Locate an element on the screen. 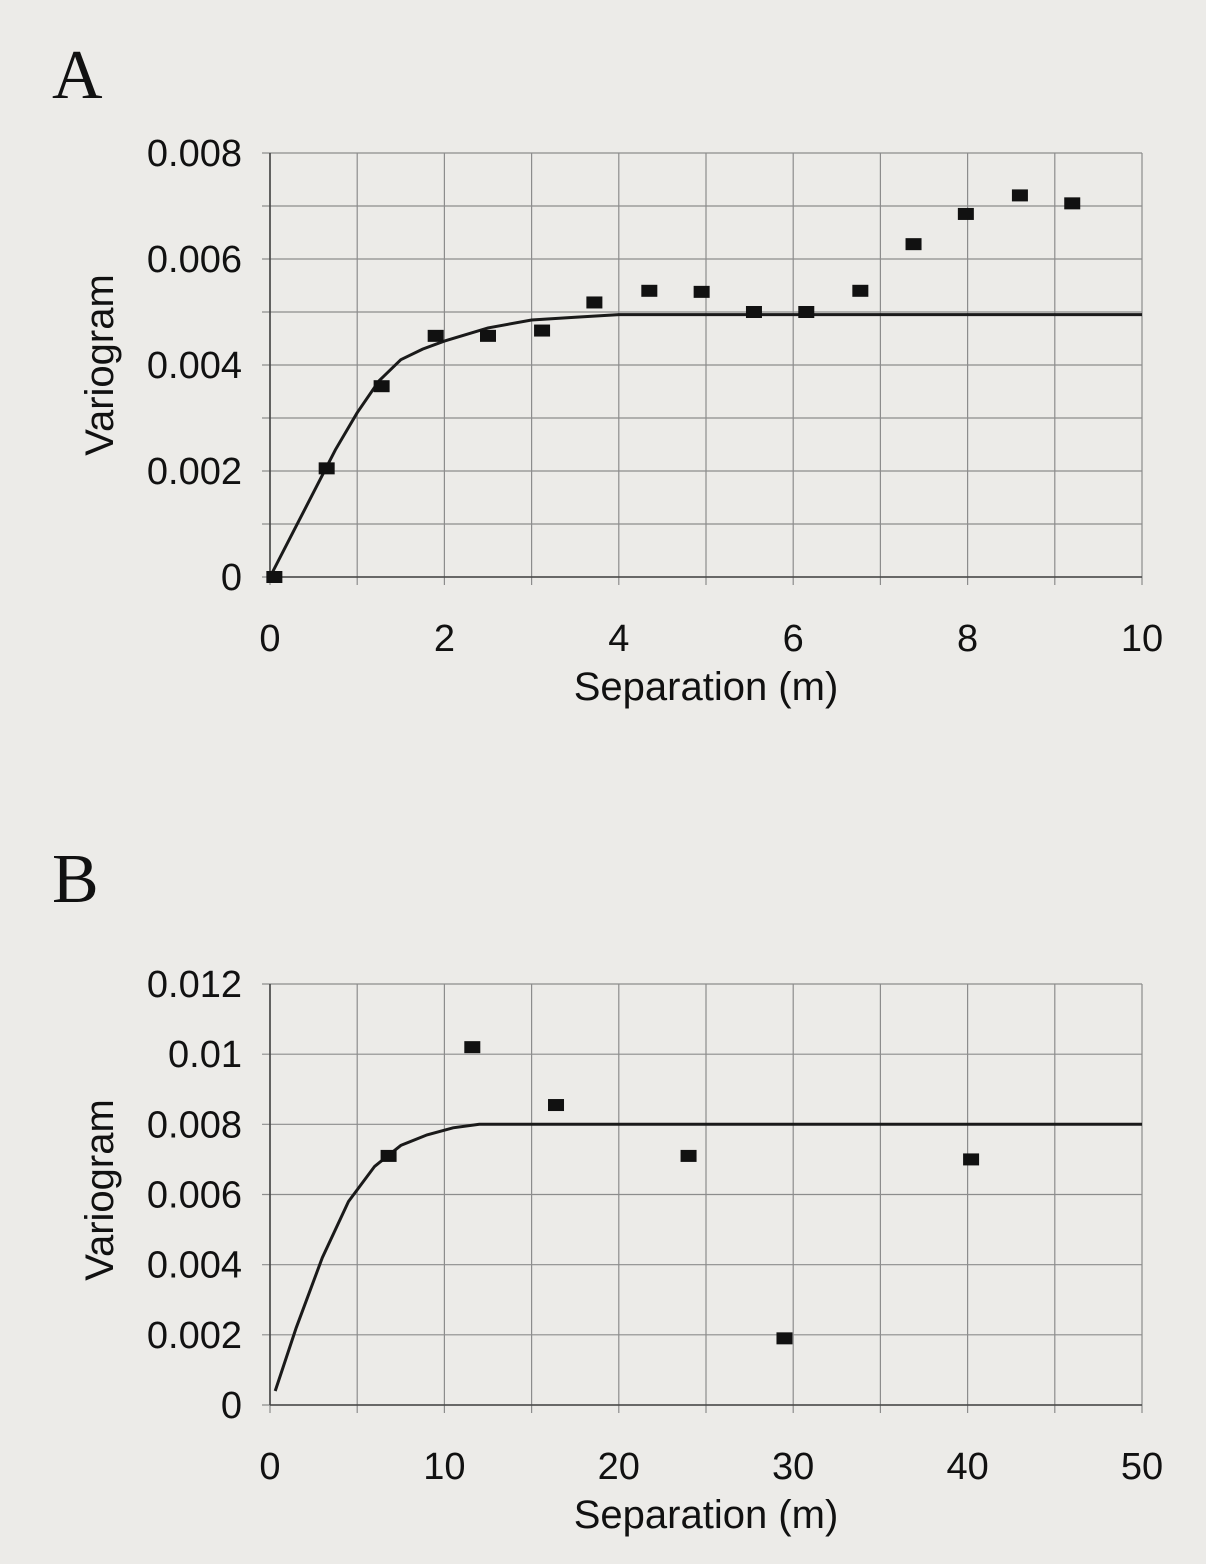 The image size is (1206, 1564). panel-b-letter: B is located at coordinates (75, 879).